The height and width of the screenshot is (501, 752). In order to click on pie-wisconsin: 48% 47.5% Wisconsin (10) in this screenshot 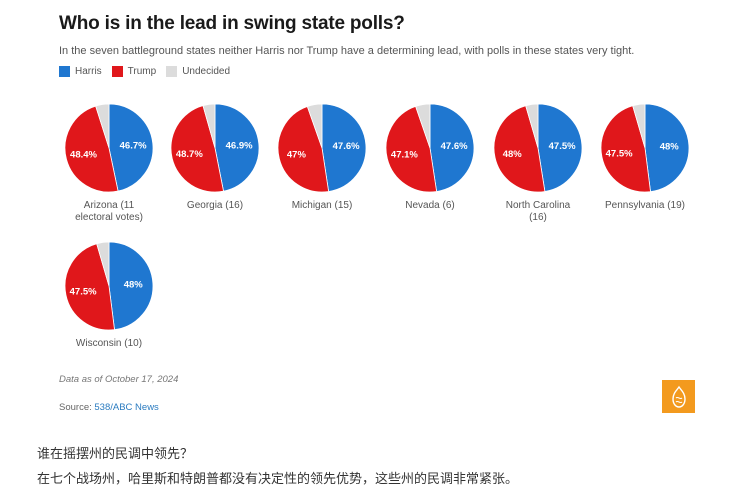, I will do `click(109, 295)`.